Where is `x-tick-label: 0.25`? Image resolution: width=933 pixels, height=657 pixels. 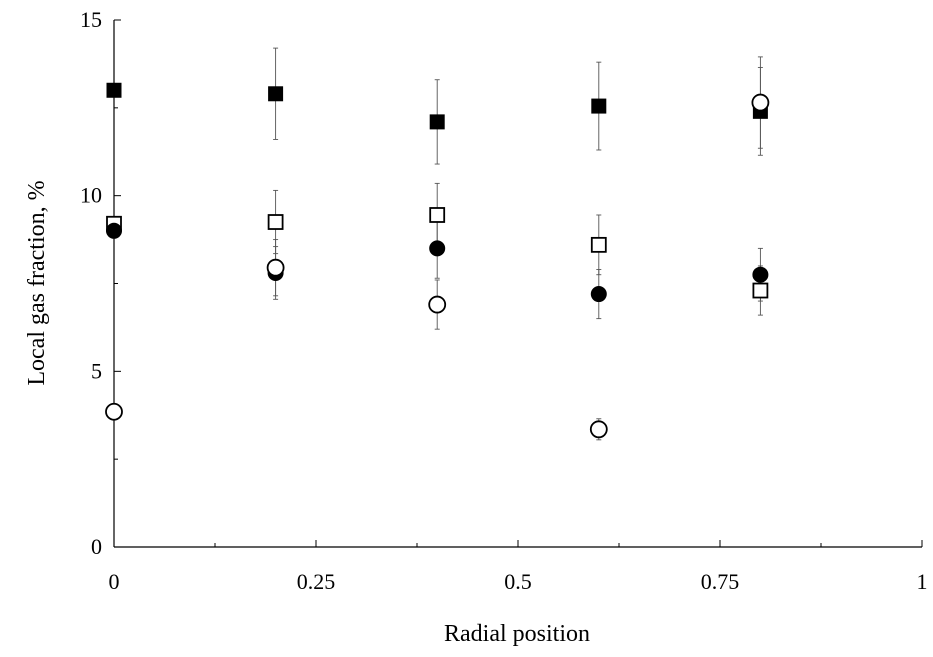 x-tick-label: 0.25 is located at coordinates (316, 581).